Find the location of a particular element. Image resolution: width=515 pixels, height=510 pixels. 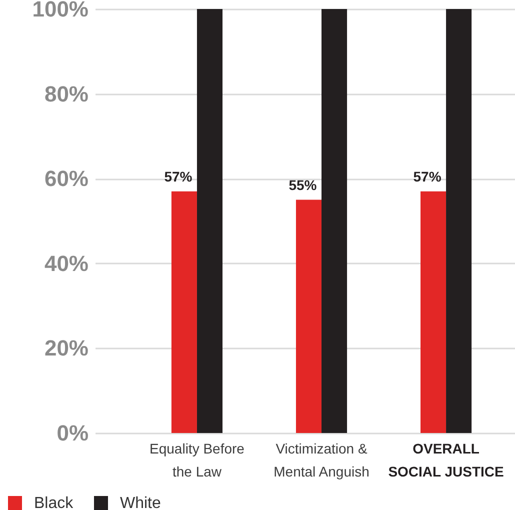

data-label: 55% is located at coordinates (303, 184).